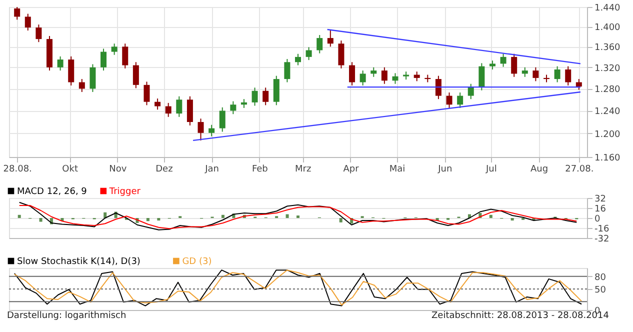 This screenshot has height=332, width=633. What do you see at coordinates (607, 90) in the screenshot?
I see `y-tick-label: 1.280` at bounding box center [607, 90].